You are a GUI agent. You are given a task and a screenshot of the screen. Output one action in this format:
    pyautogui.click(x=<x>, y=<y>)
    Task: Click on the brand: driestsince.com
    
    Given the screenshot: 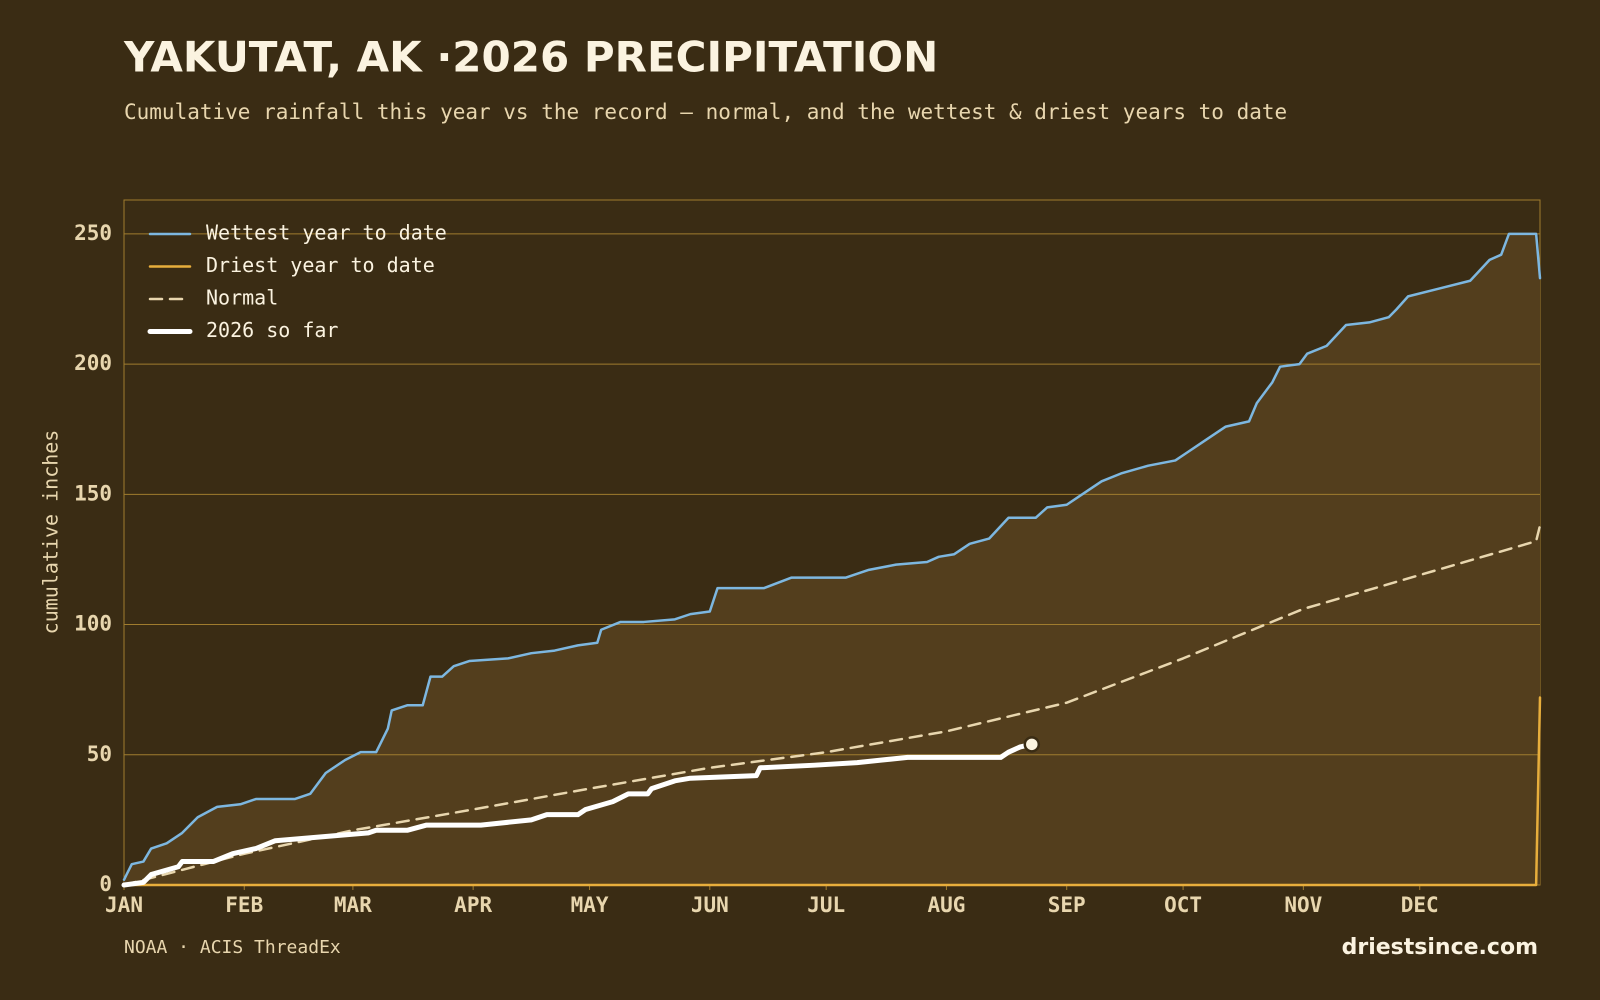 What is the action you would take?
    pyautogui.click(x=1440, y=947)
    